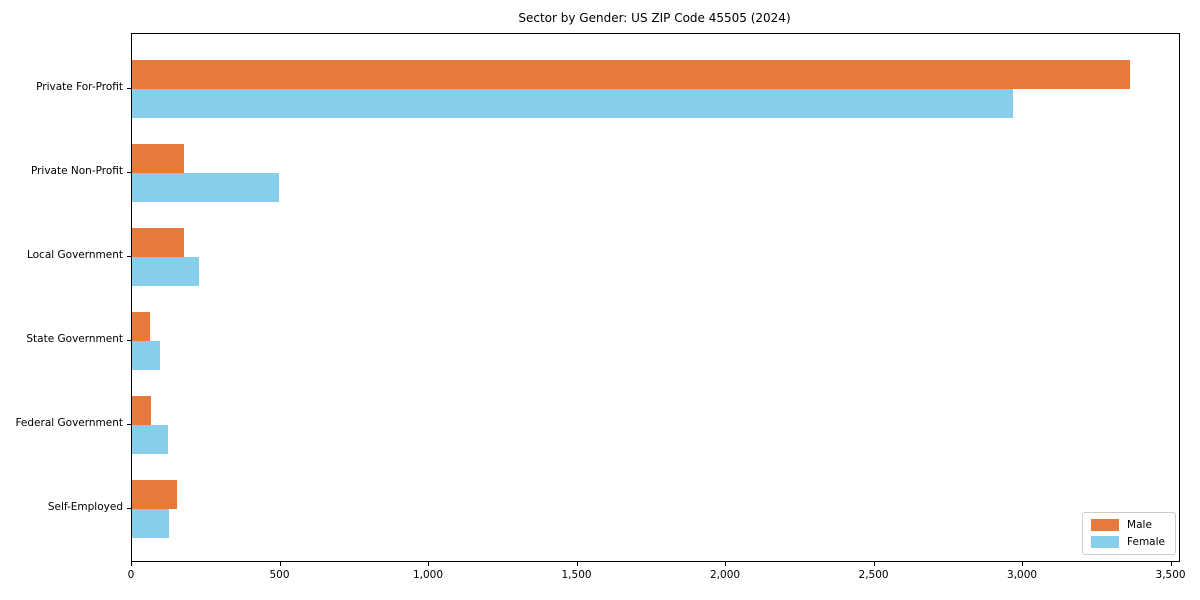 The image size is (1200, 600). What do you see at coordinates (1022, 575) in the screenshot?
I see `x-tick-label: 3,000` at bounding box center [1022, 575].